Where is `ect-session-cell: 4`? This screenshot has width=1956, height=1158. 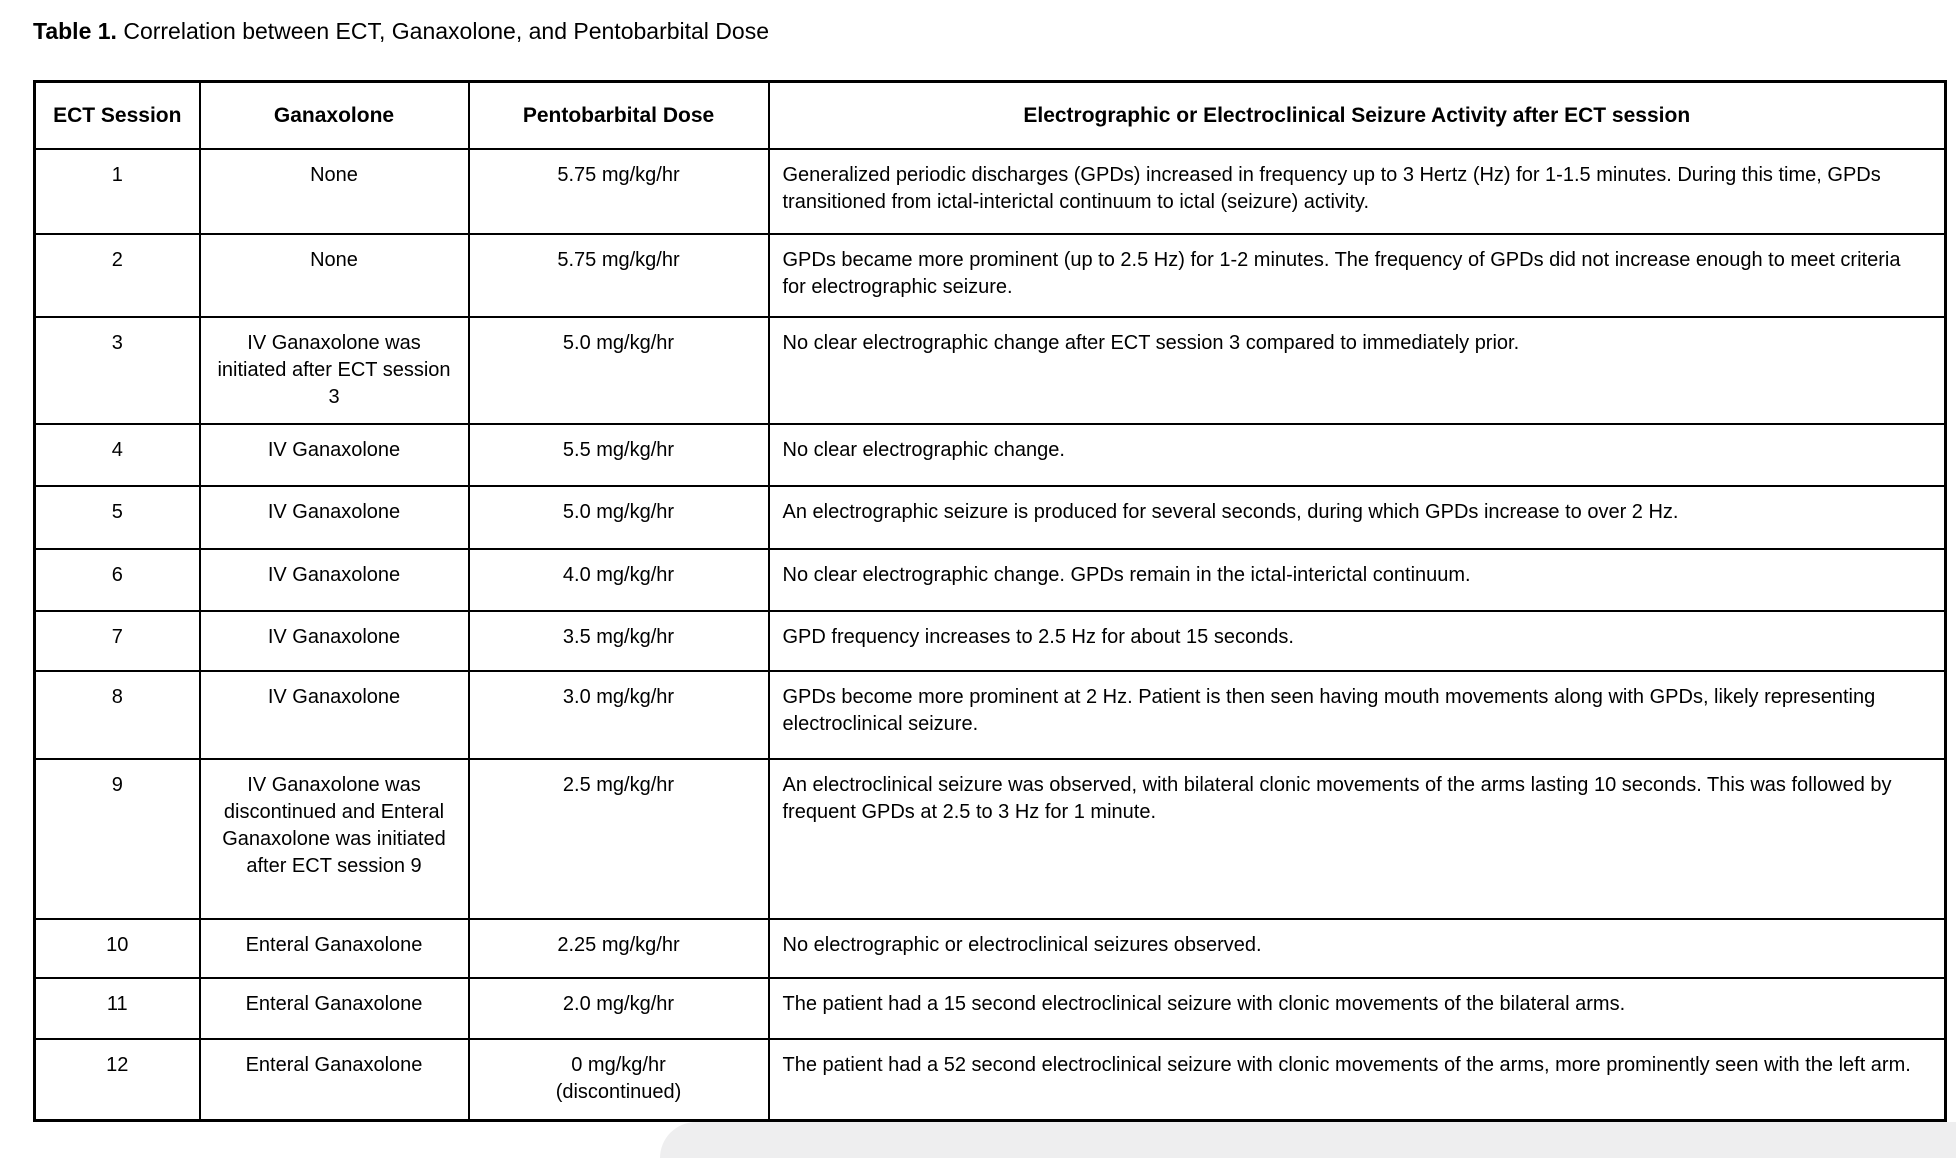
ect-session-cell: 4 is located at coordinates (117, 454).